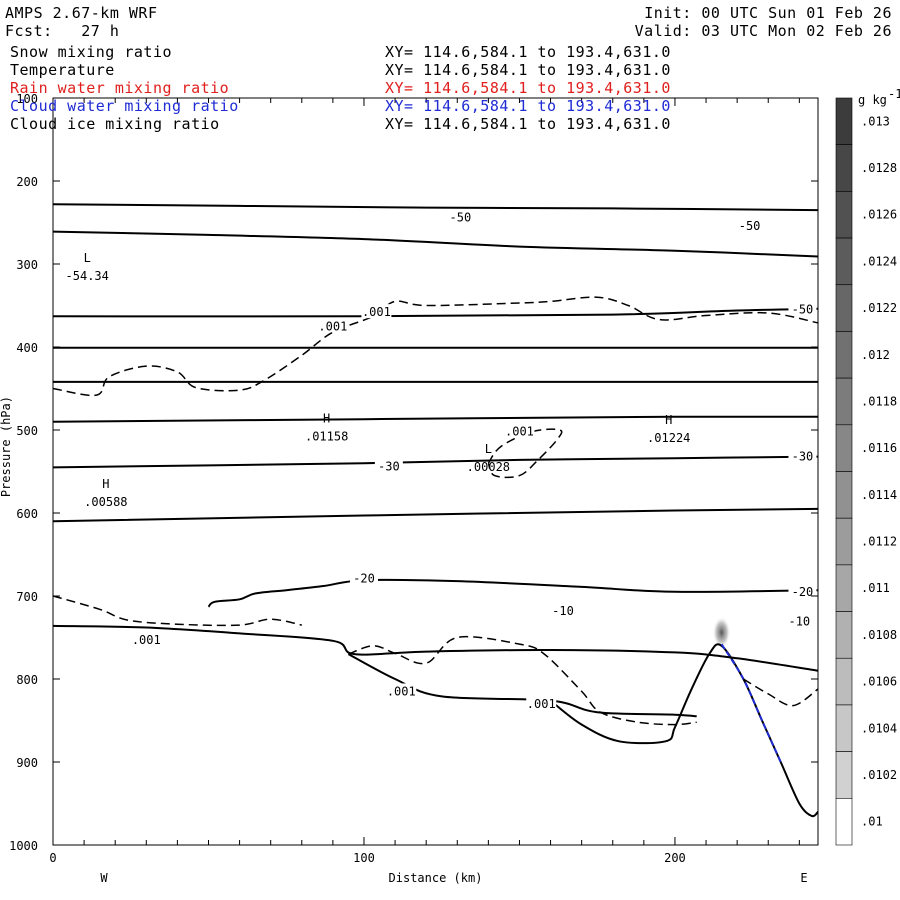 The image size is (900, 900). Describe the element at coordinates (668, 438) in the screenshot. I see `extremum-value: .01224` at that location.